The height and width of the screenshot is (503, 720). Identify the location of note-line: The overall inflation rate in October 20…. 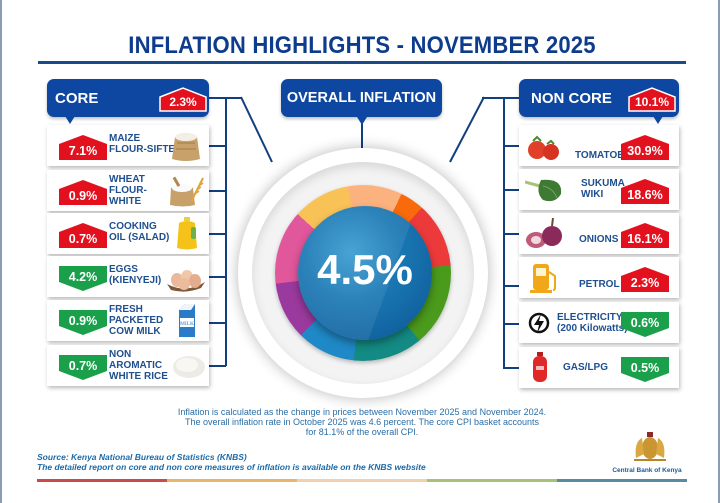
(362, 422).